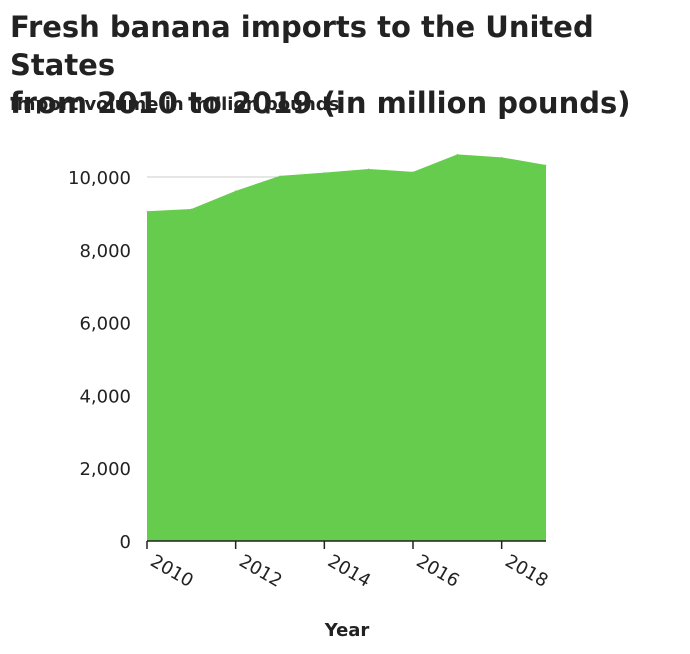  I want to click on x-axis-title: Year, so click(347, 630).